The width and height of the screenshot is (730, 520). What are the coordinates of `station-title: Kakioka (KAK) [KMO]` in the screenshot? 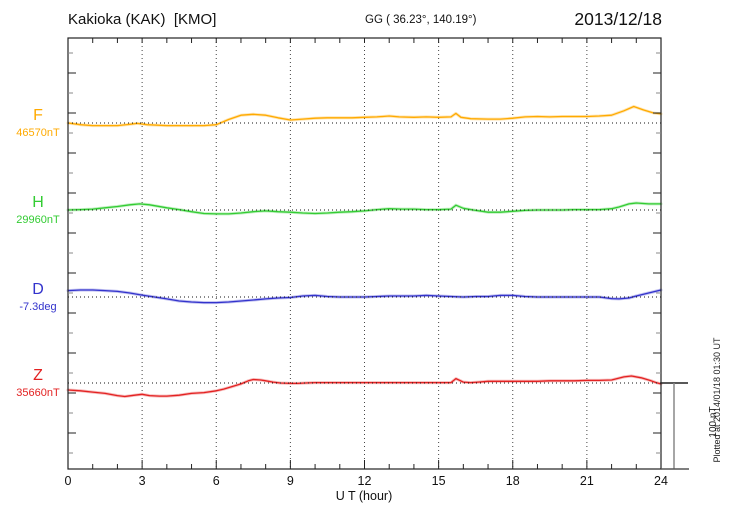 It's located at (142, 19).